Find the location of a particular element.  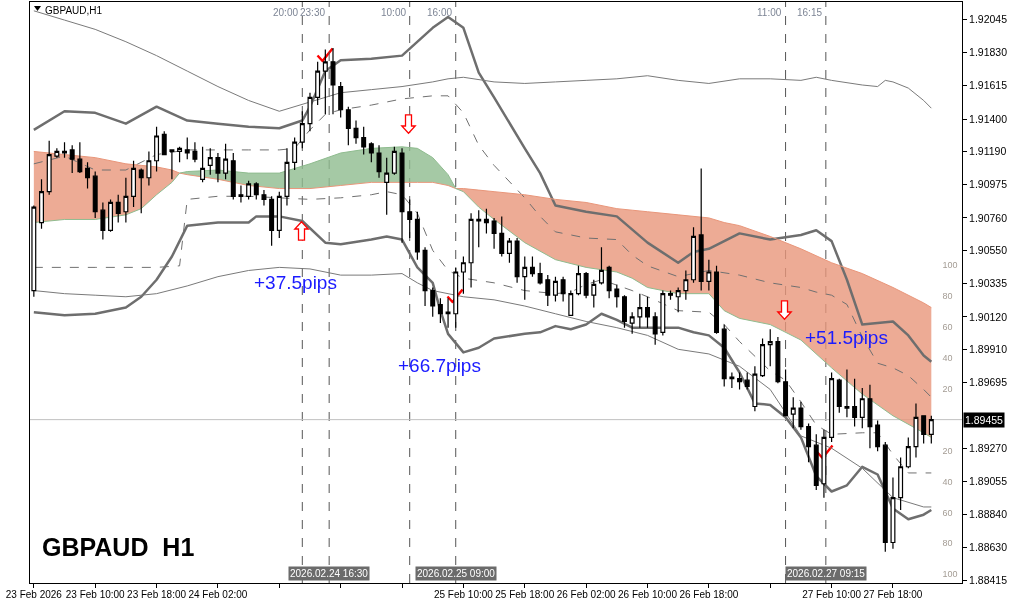

y-tick-label: 1.90120 is located at coordinates (988, 316).